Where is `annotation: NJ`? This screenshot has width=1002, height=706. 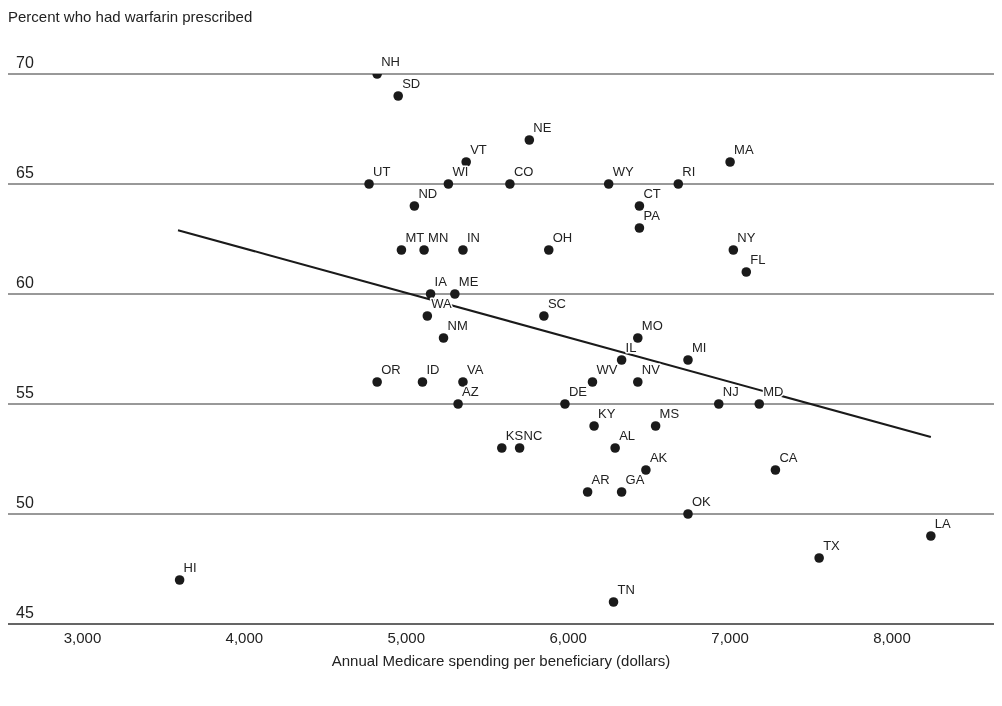 annotation: NJ is located at coordinates (730, 391).